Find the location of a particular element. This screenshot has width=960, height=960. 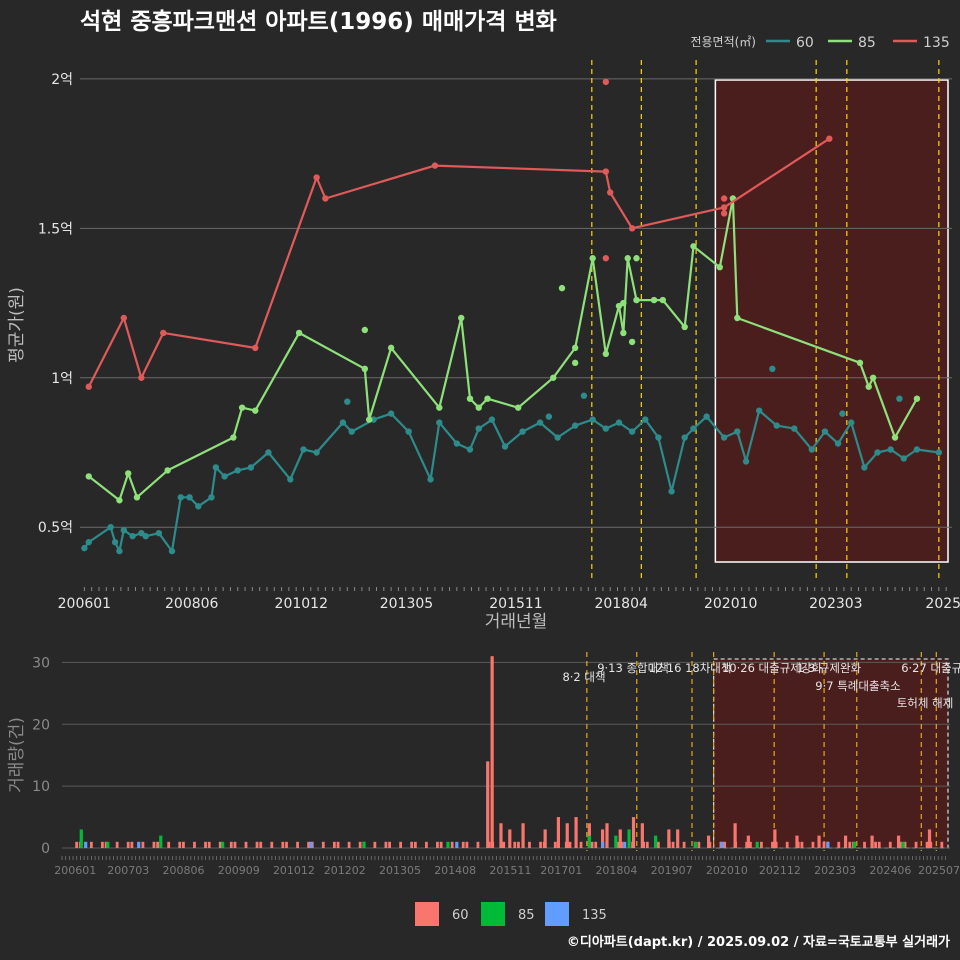

top-x-tick-label: 200601 is located at coordinates (84, 604).